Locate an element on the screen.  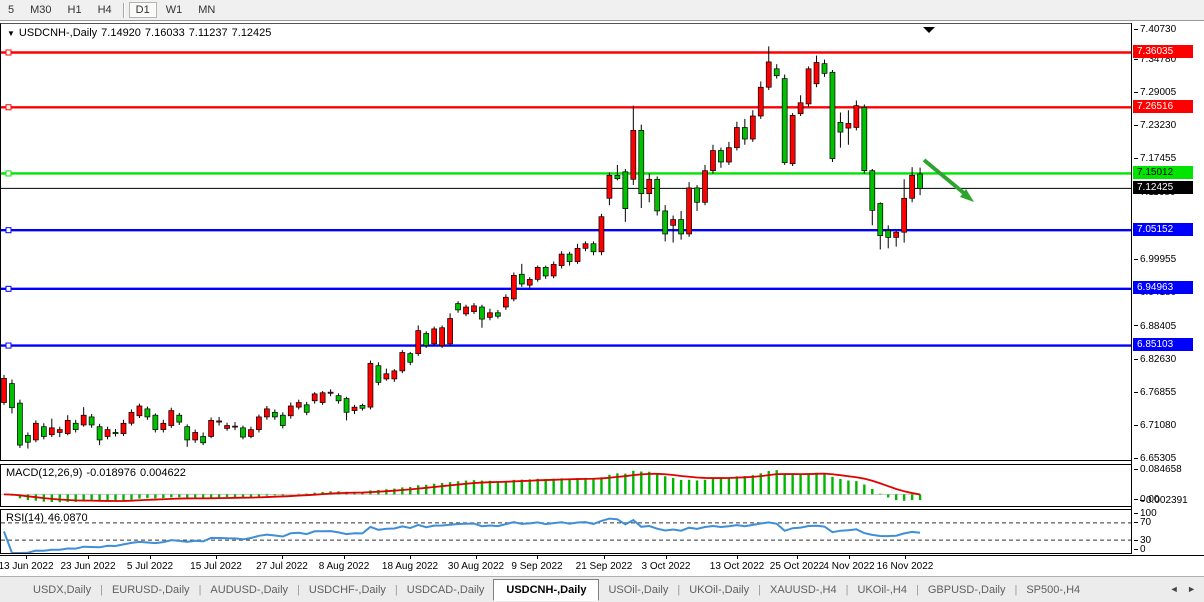
price-badge-7.36035: 7.36035 is located at coordinates (1163, 51).